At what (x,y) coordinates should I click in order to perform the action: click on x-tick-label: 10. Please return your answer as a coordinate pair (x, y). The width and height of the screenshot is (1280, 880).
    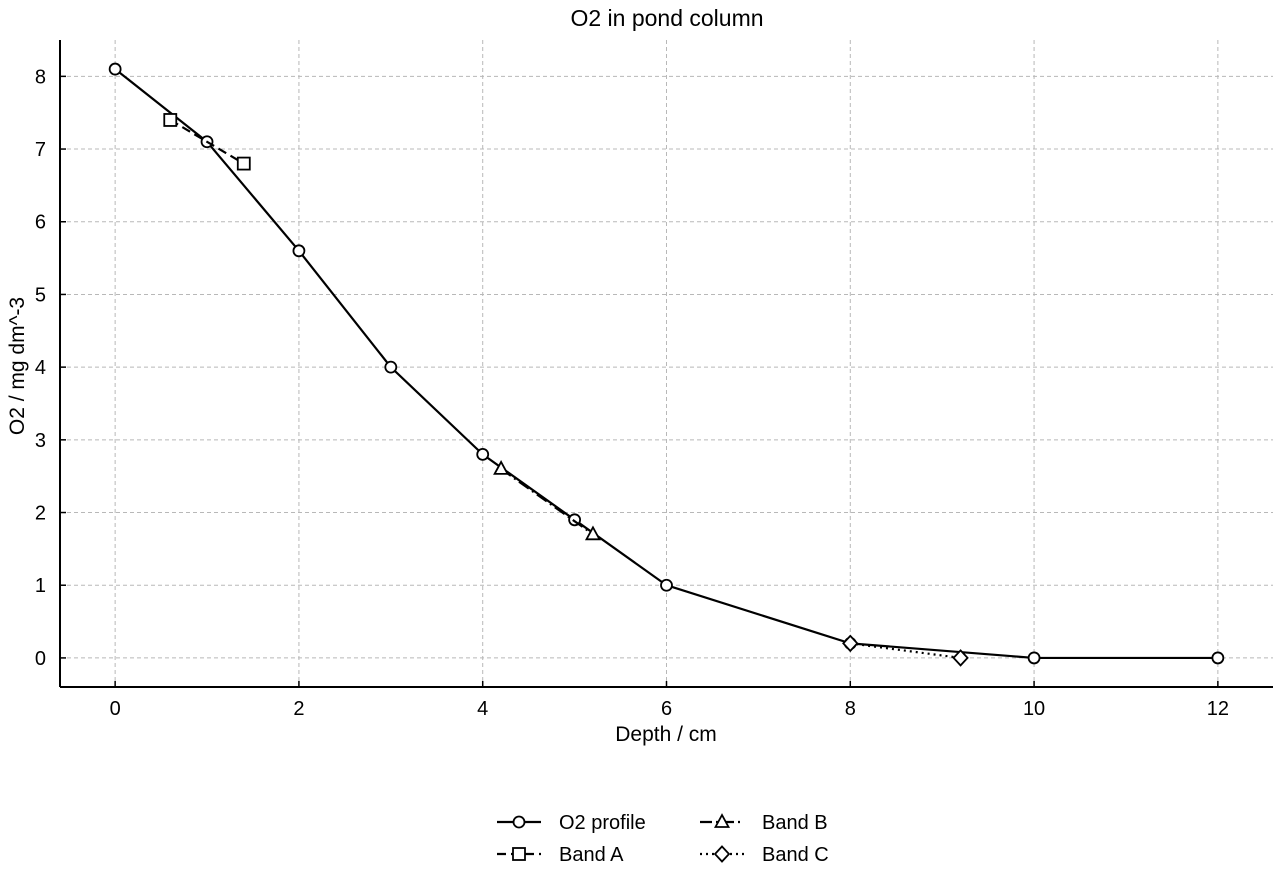
    Looking at the image, I should click on (1034, 709).